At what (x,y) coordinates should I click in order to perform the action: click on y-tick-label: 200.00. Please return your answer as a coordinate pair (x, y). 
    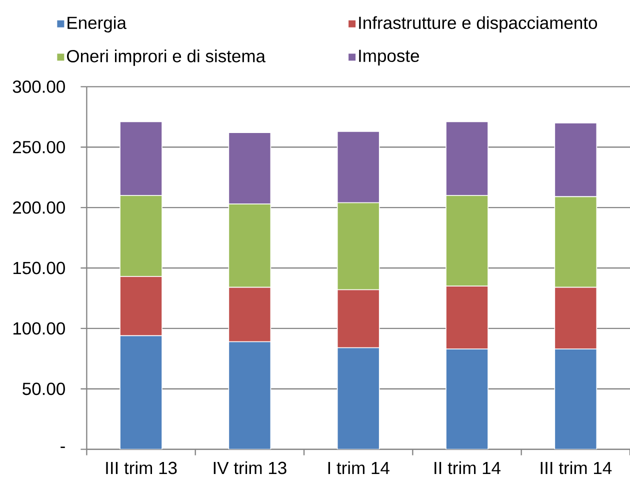
    Looking at the image, I should click on (39, 207).